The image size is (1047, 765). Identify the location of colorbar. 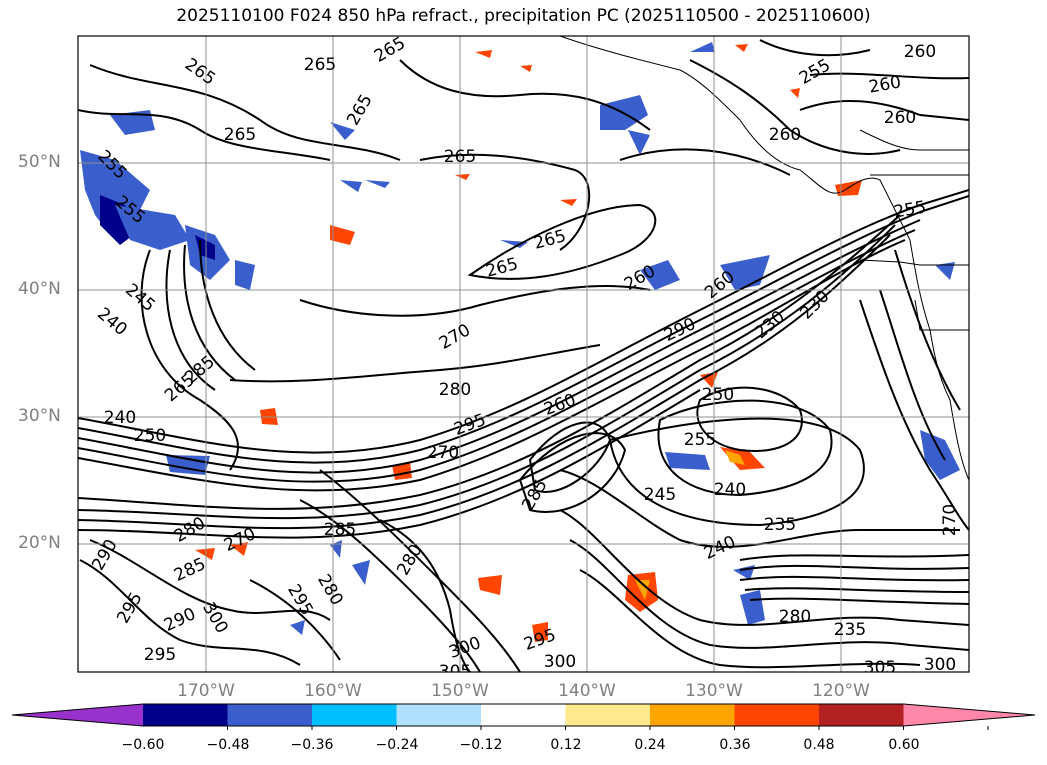
(523, 716).